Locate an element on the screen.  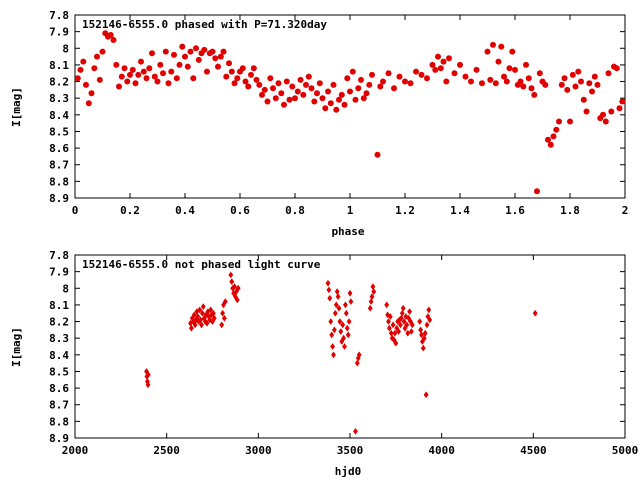
unphased-y-tick-label: 8.9 is located at coordinates (59, 438).